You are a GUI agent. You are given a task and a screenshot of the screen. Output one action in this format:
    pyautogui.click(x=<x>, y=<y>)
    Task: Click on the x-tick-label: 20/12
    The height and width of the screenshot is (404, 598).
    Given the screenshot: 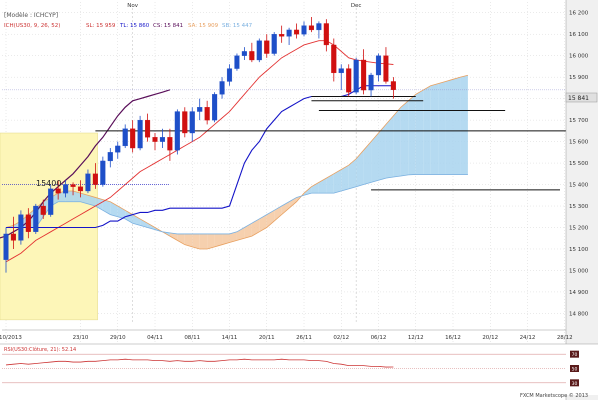 What is the action you would take?
    pyautogui.click(x=490, y=338)
    